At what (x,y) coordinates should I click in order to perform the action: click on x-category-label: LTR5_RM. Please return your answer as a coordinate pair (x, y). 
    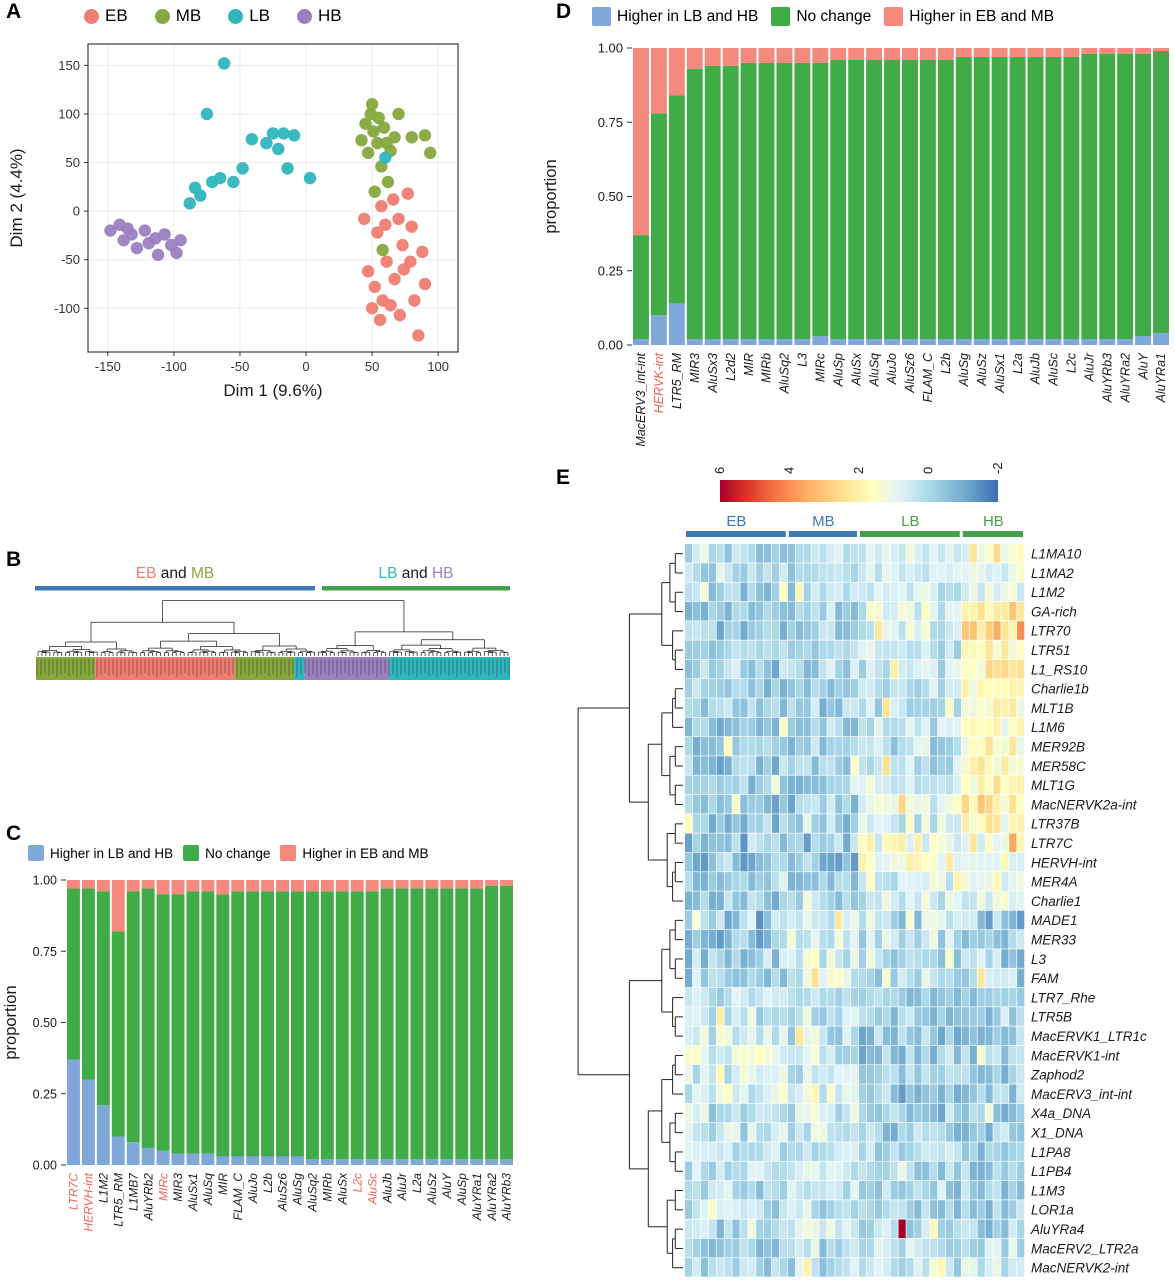
    Looking at the image, I should click on (677, 380).